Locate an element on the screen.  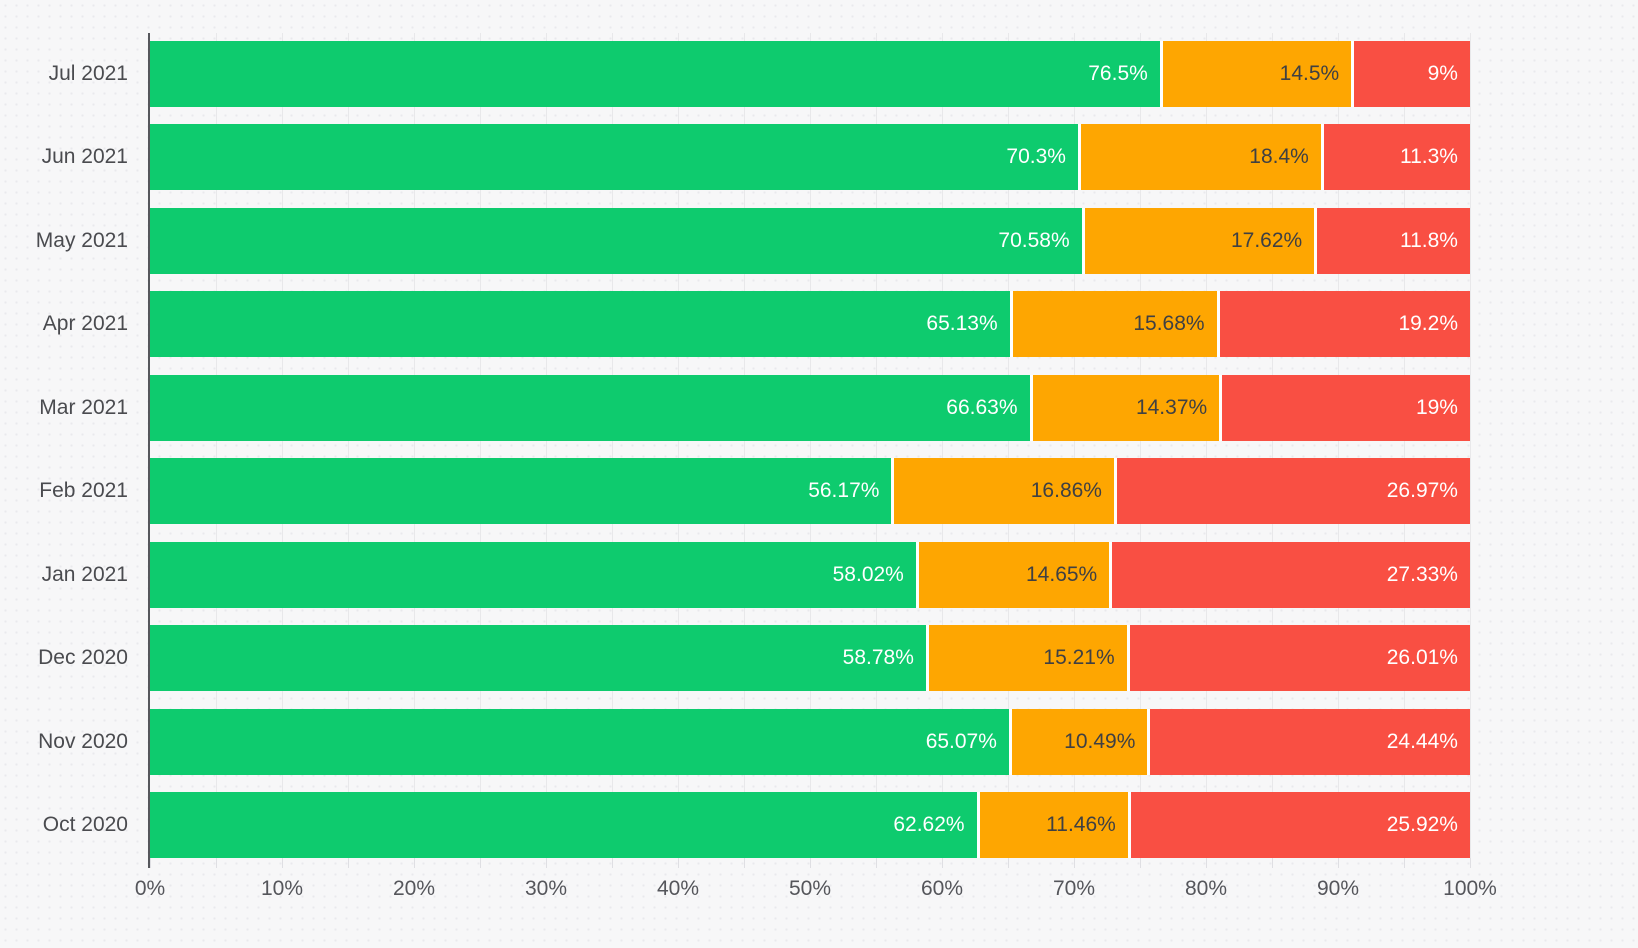
segment-value-label: 11.46% is located at coordinates (1081, 824).